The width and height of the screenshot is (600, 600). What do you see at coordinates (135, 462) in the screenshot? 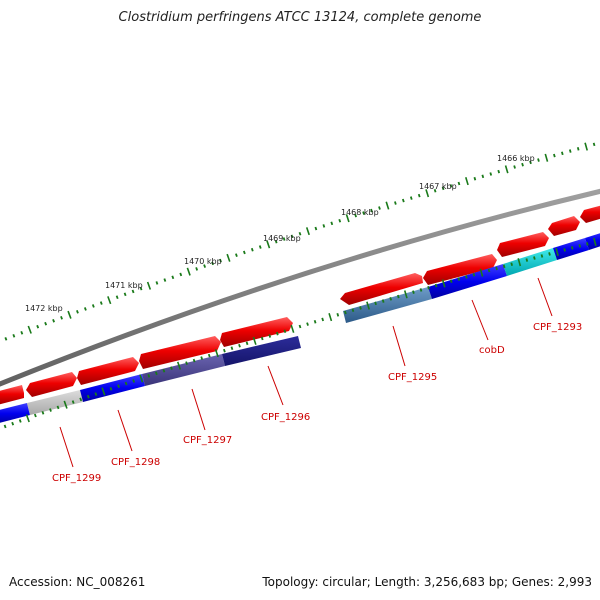
I see `gene-label-cpf1298: CPF_1298` at bounding box center [135, 462].